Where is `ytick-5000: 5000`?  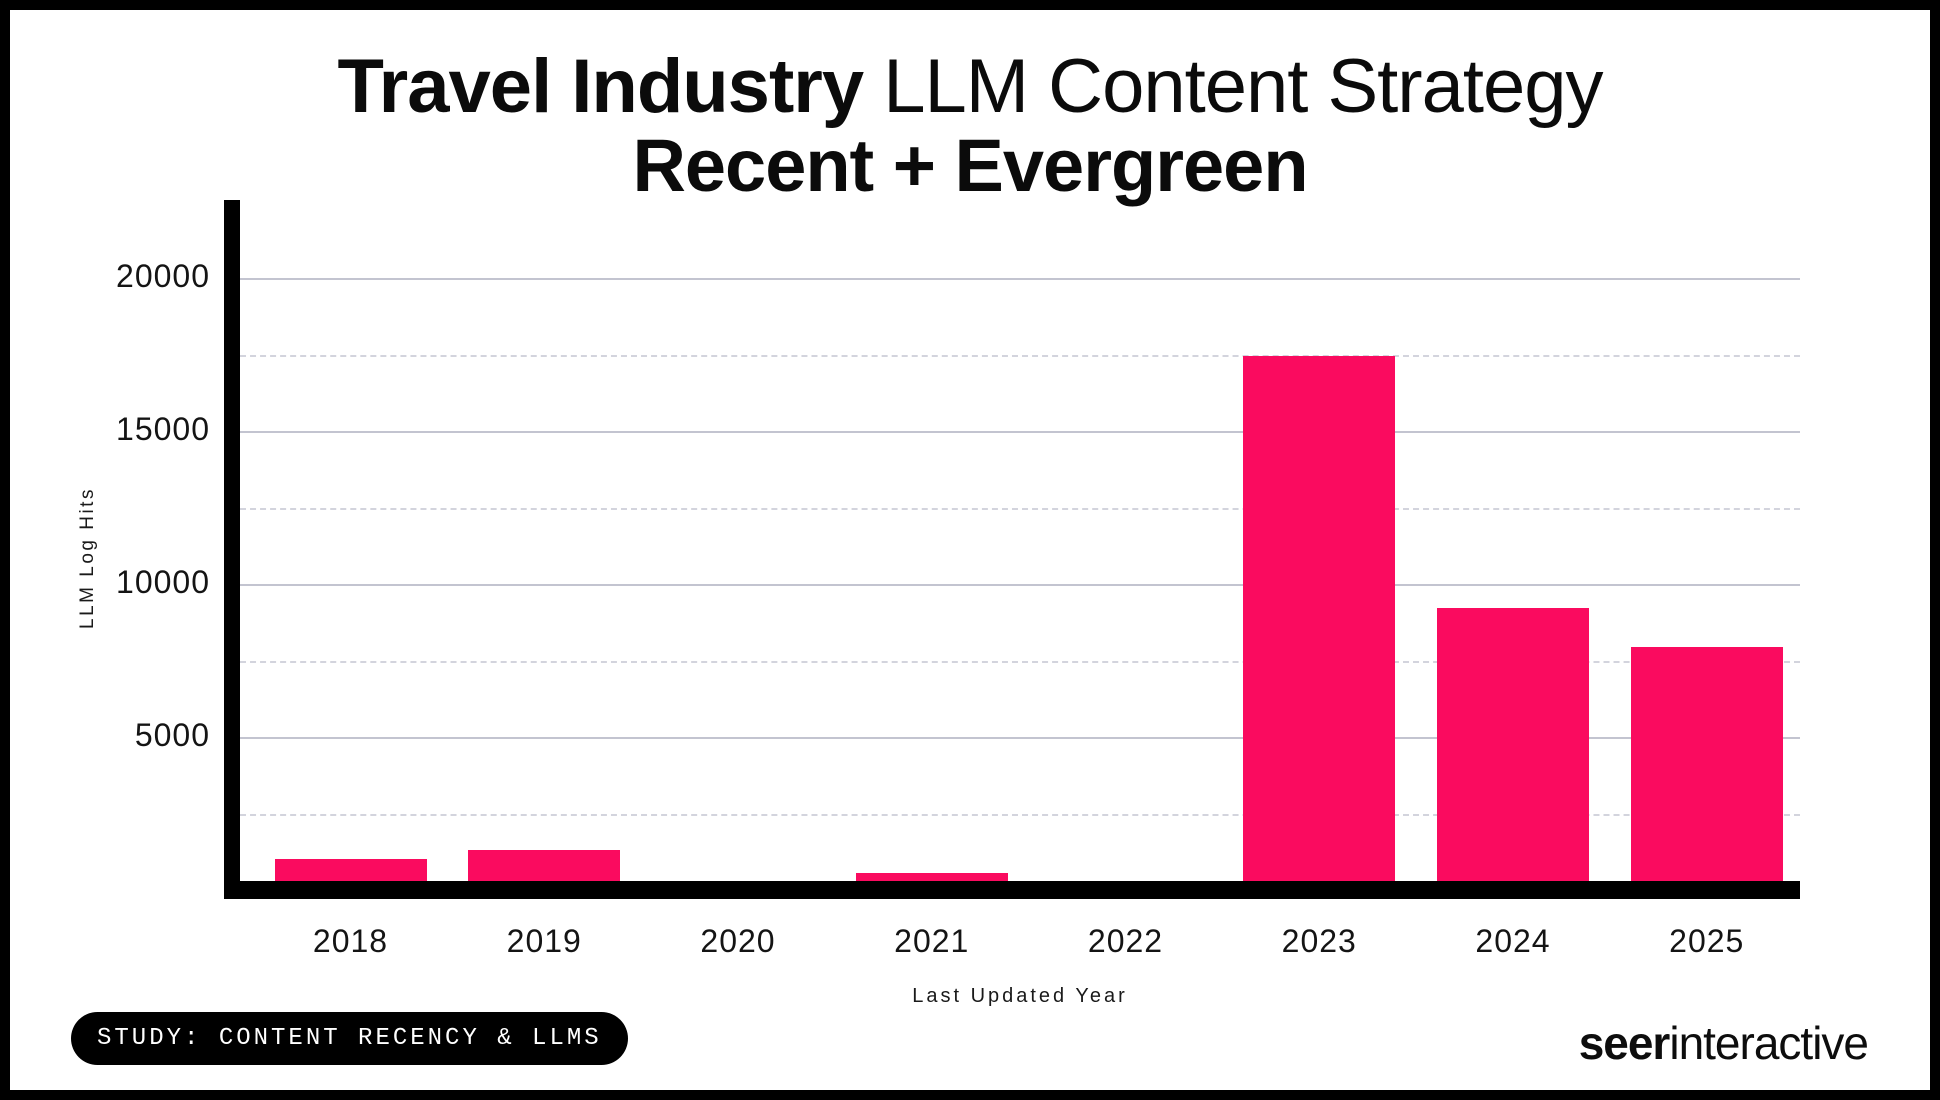
ytick-5000: 5000 is located at coordinates (172, 735).